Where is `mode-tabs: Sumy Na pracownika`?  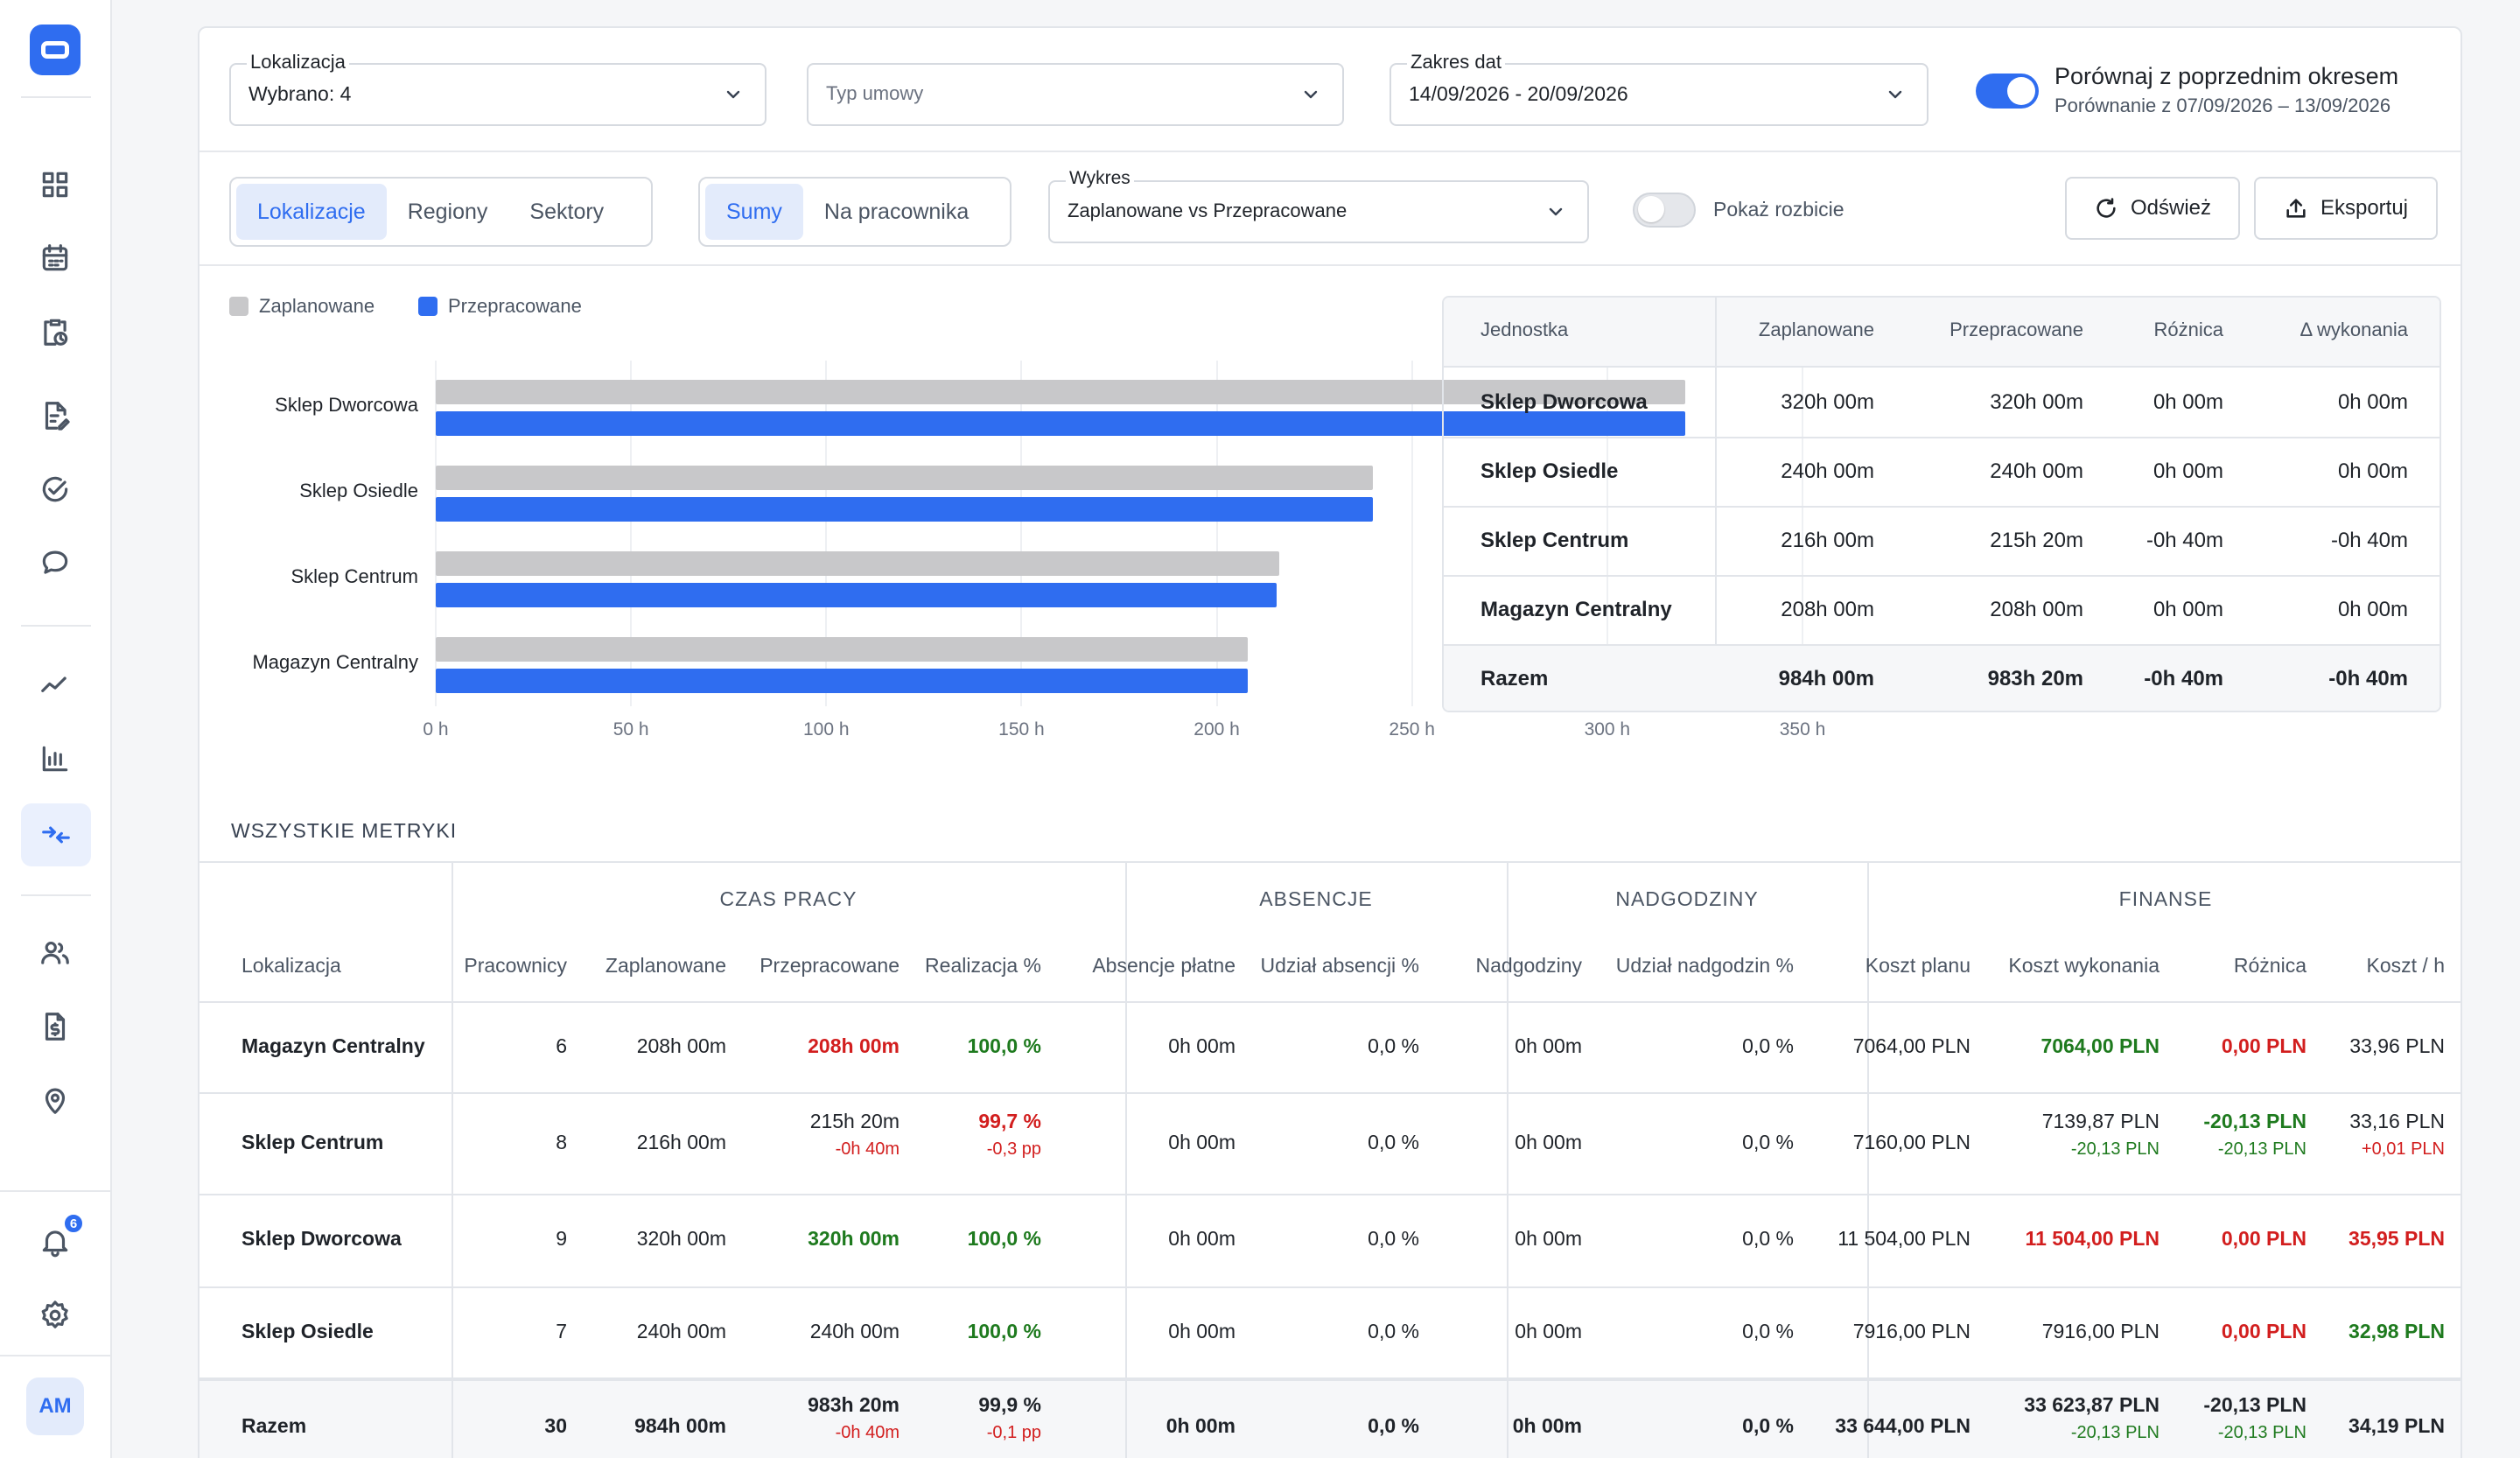
mode-tabs: Sumy Na pracownika is located at coordinates (855, 212).